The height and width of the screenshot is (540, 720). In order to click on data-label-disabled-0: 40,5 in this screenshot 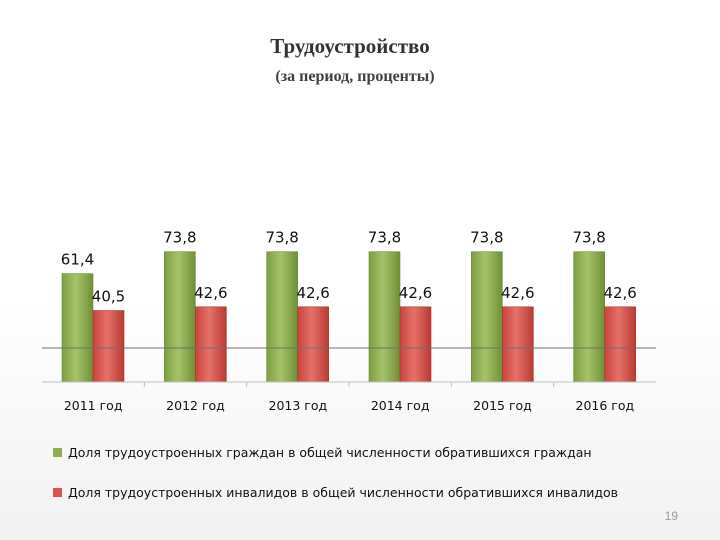, I will do `click(108, 297)`.